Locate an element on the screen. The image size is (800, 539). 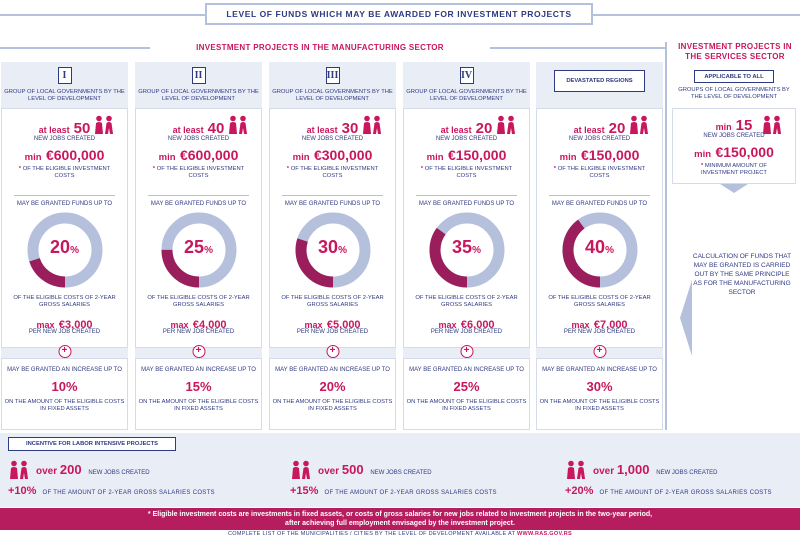
services-note-star: * is located at coordinates (702, 166).